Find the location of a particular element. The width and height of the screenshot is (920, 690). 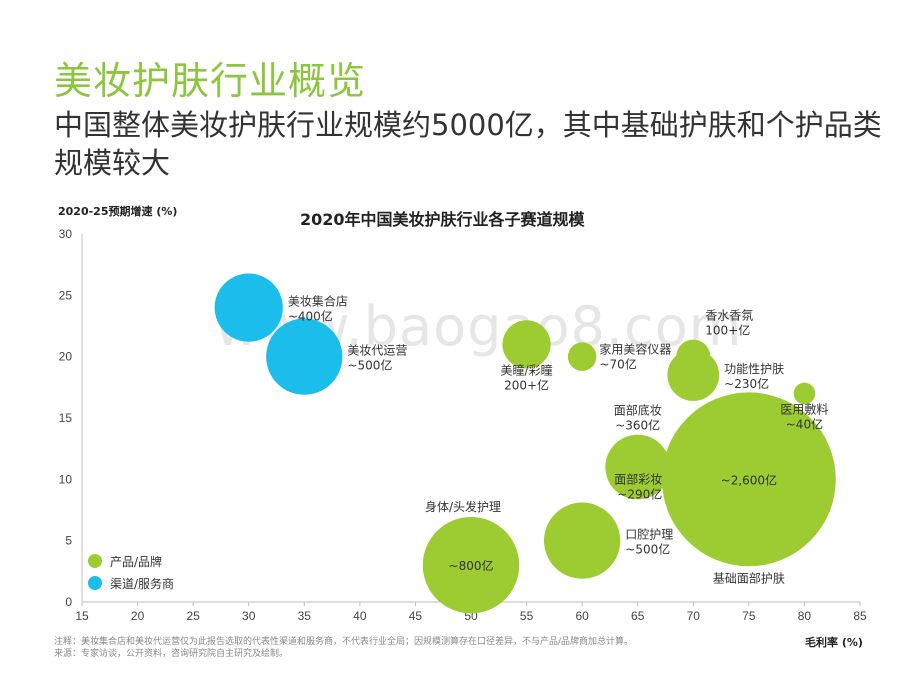

bubble-label-size: 200+亿 is located at coordinates (526, 385).